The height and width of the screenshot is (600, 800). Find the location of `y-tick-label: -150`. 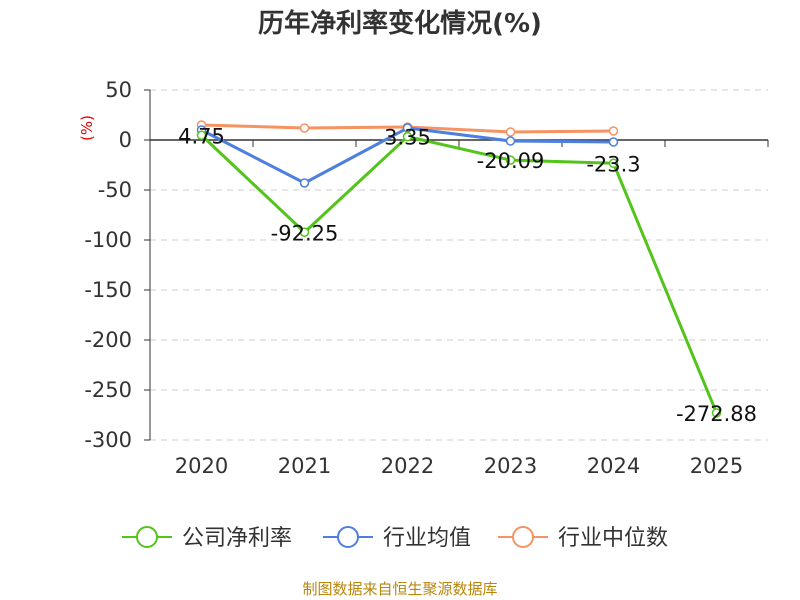

y-tick-label: -150 is located at coordinates (108, 290).